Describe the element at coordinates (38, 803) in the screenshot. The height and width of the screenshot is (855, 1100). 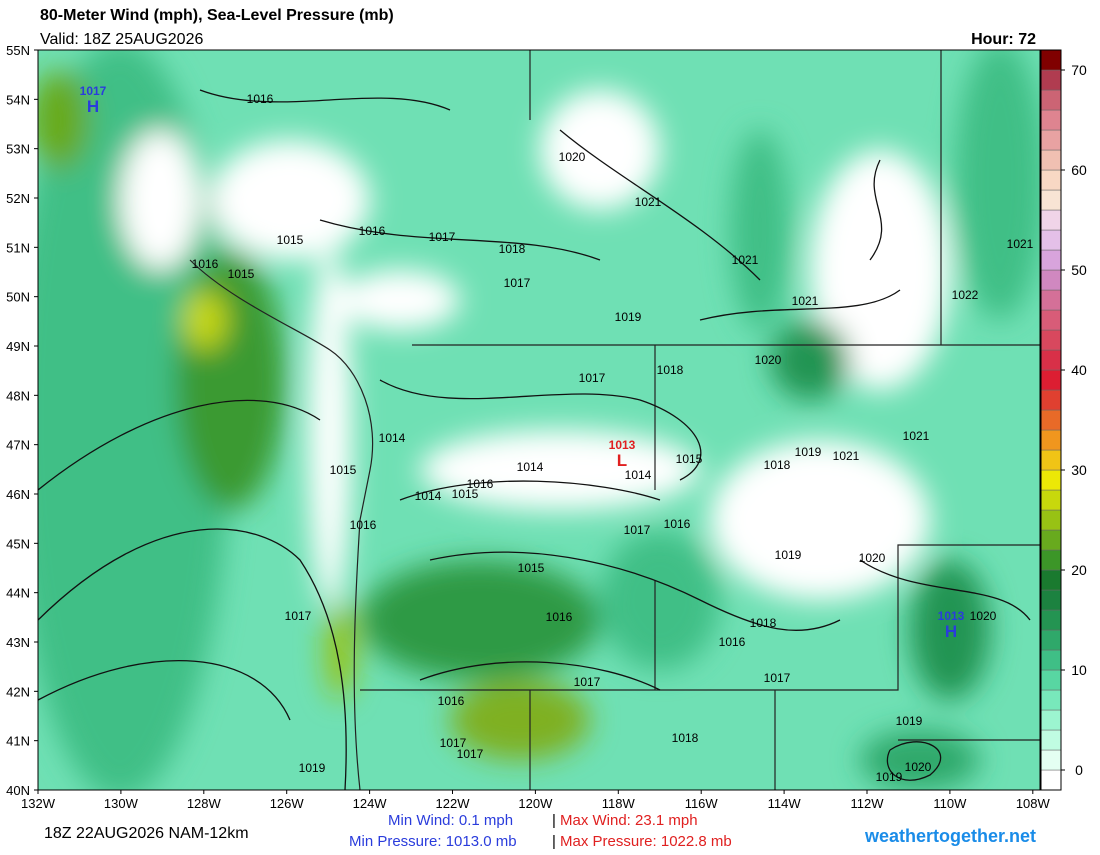
I see `lon-label: 132W` at that location.